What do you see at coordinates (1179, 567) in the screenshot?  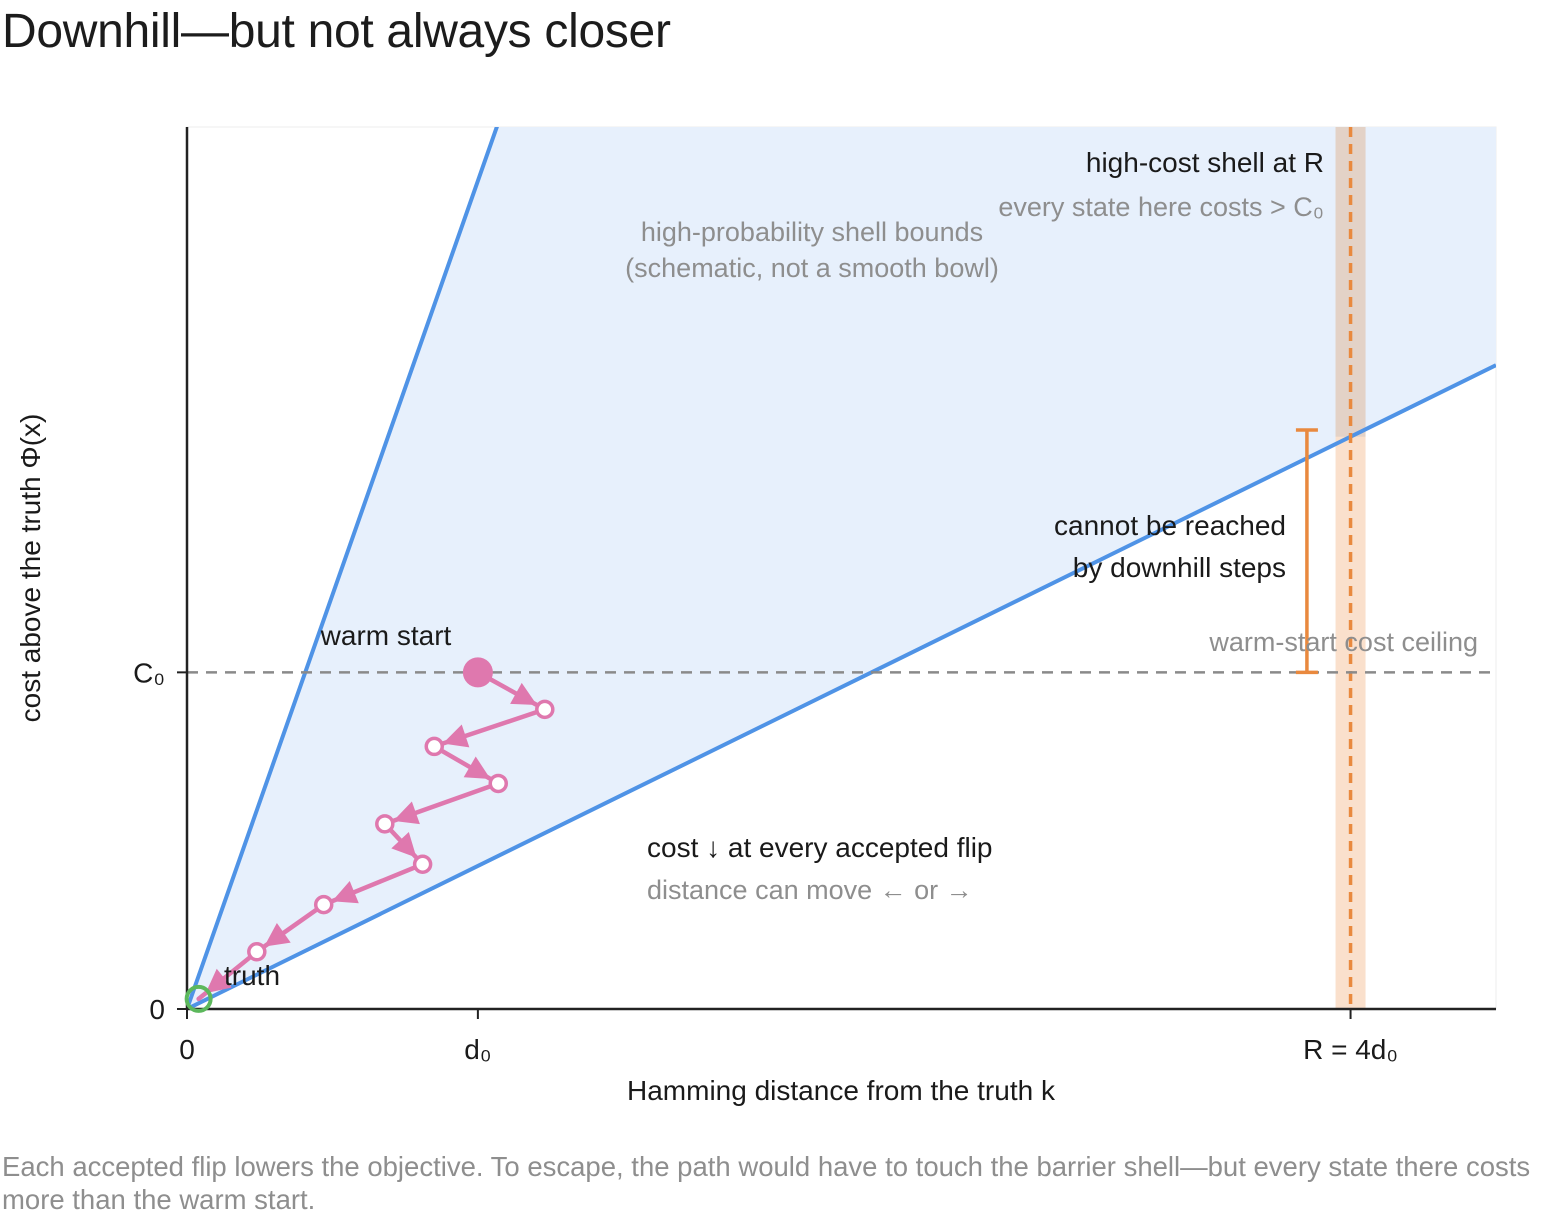 I see `unreachable-label-line2: by downhill steps` at bounding box center [1179, 567].